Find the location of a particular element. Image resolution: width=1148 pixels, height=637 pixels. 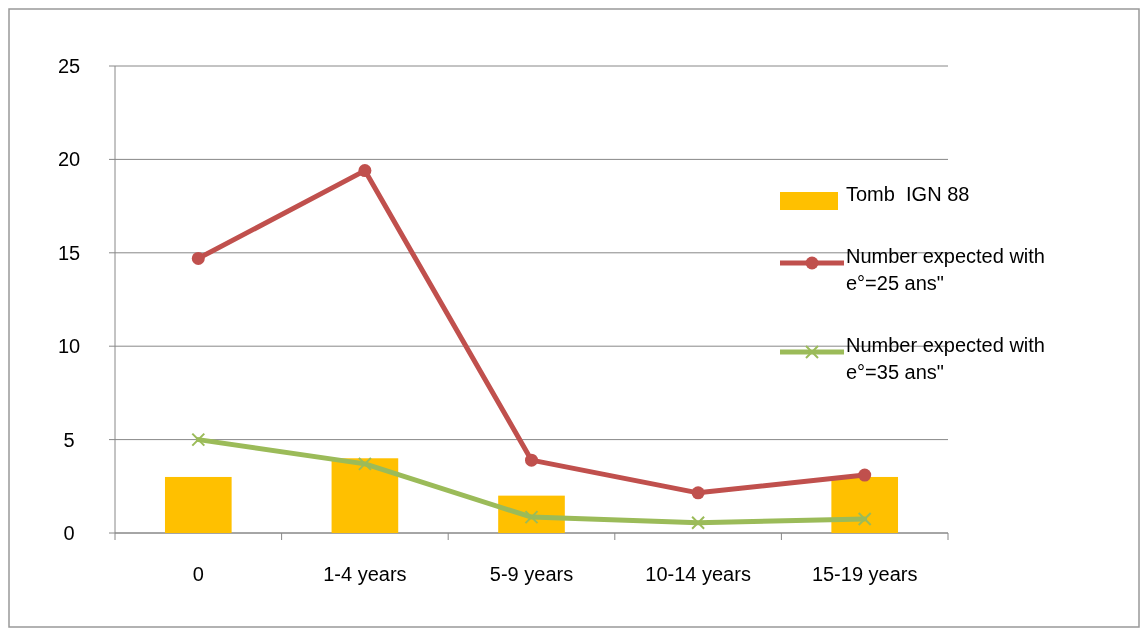

x-tick-label: 10-14 years is located at coordinates (698, 574).